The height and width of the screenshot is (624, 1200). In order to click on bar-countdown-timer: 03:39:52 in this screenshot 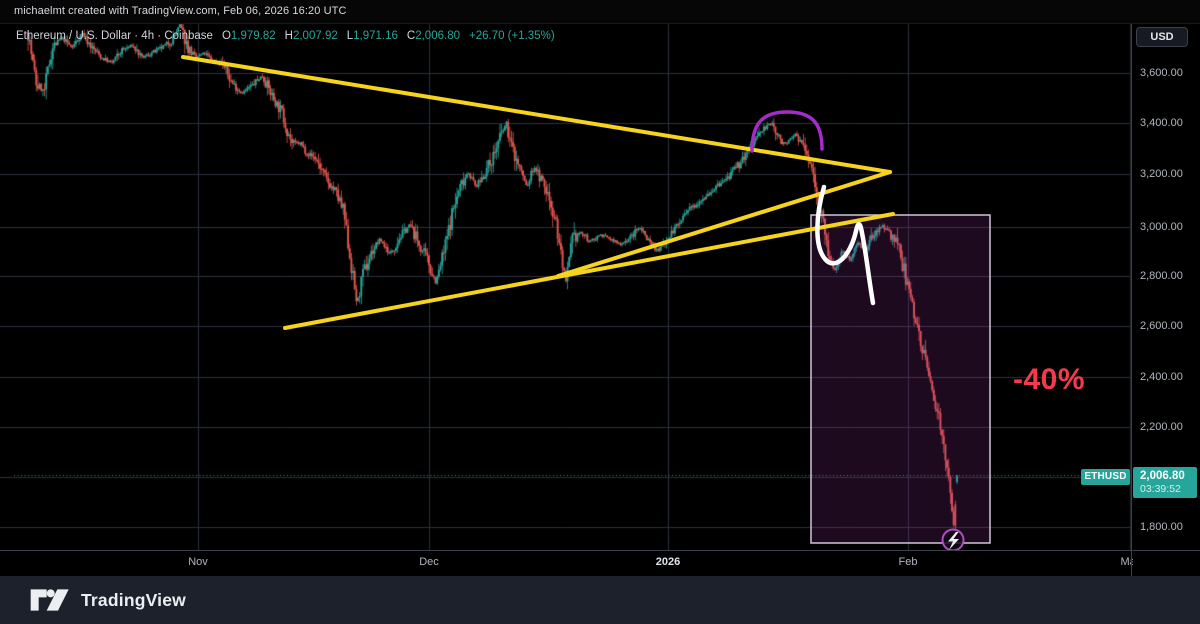, I will do `click(1160, 489)`.